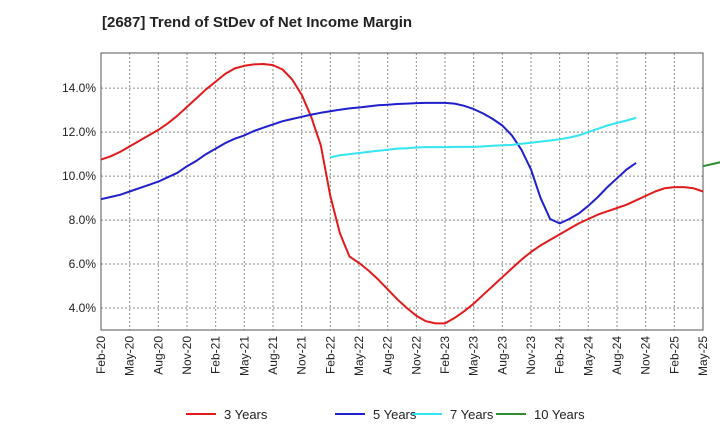 Image resolution: width=720 pixels, height=440 pixels. Describe the element at coordinates (559, 414) in the screenshot. I see `legend-label: 10 Years` at that location.